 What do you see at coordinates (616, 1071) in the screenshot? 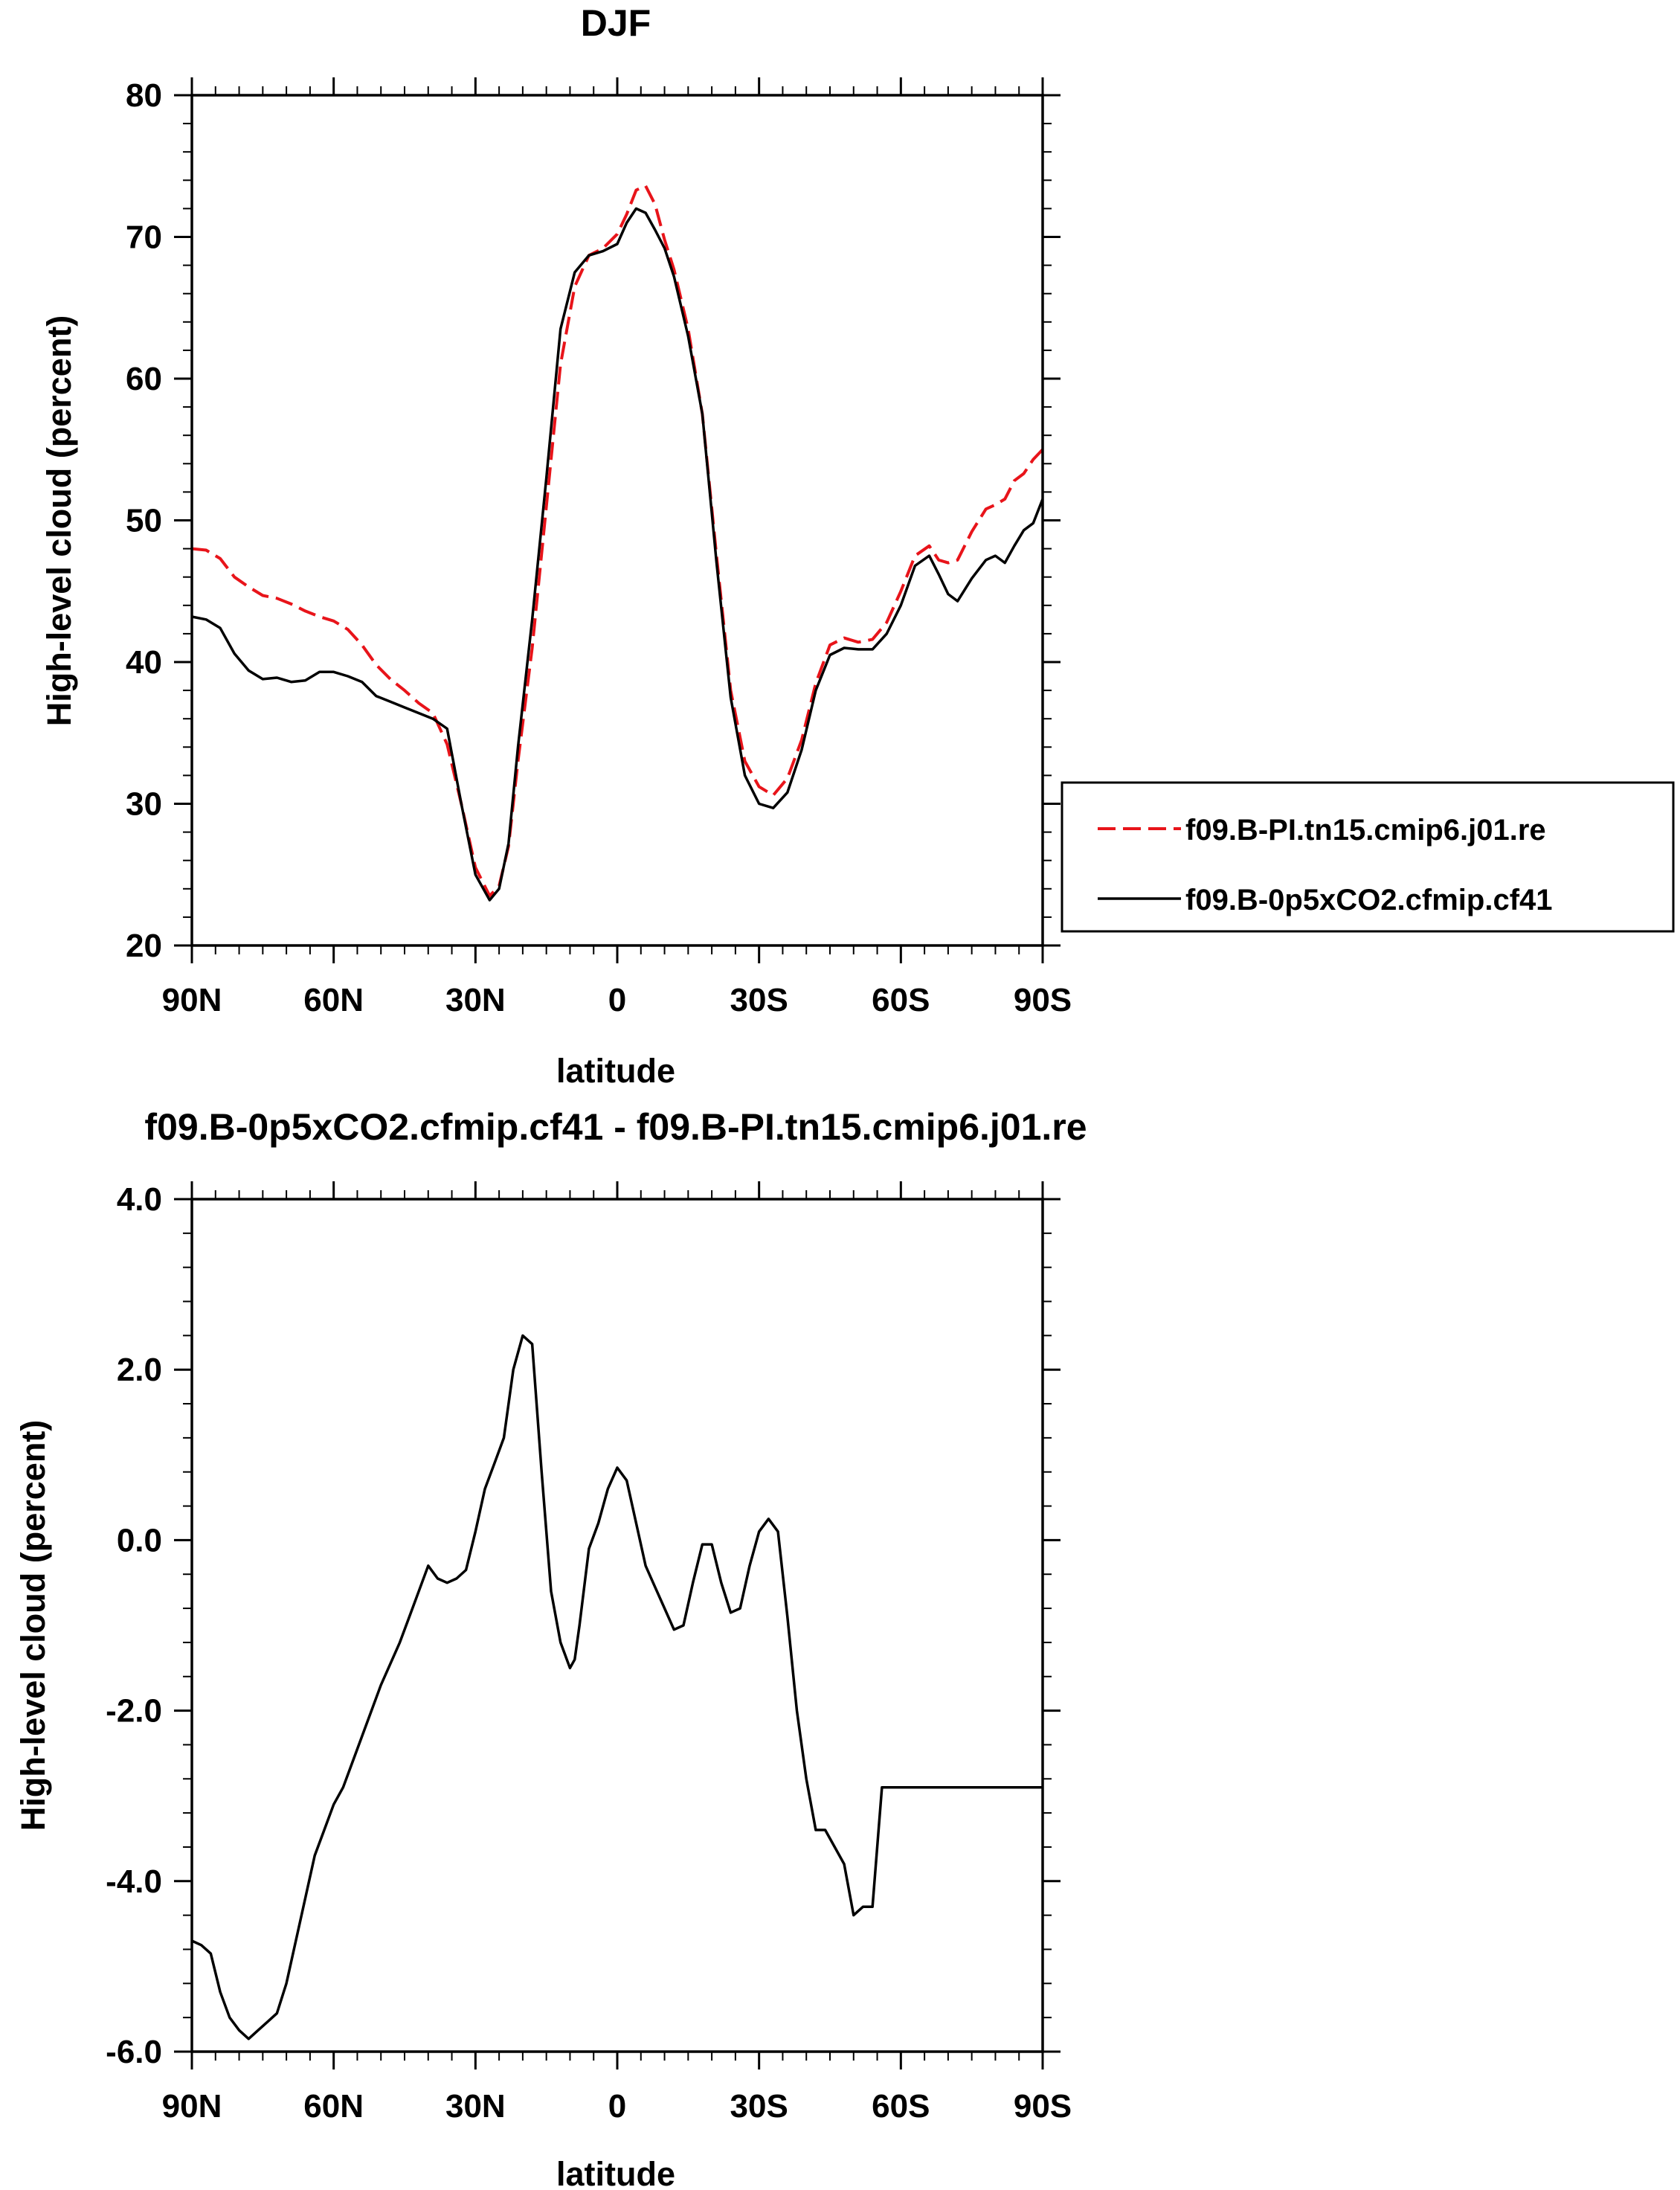
I see `top-x-axis-label: latitude` at bounding box center [616, 1071].